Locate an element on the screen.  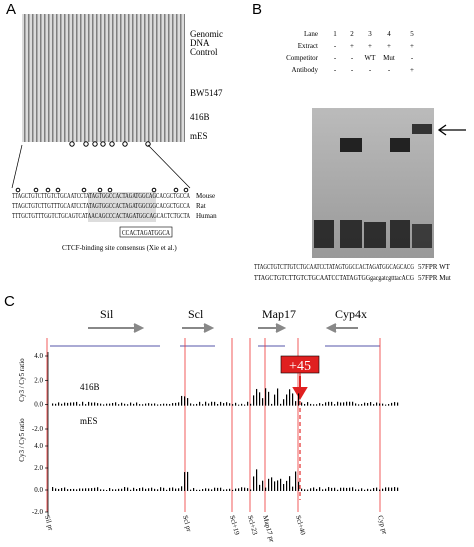
label: Control is located at coordinates (204, 52).